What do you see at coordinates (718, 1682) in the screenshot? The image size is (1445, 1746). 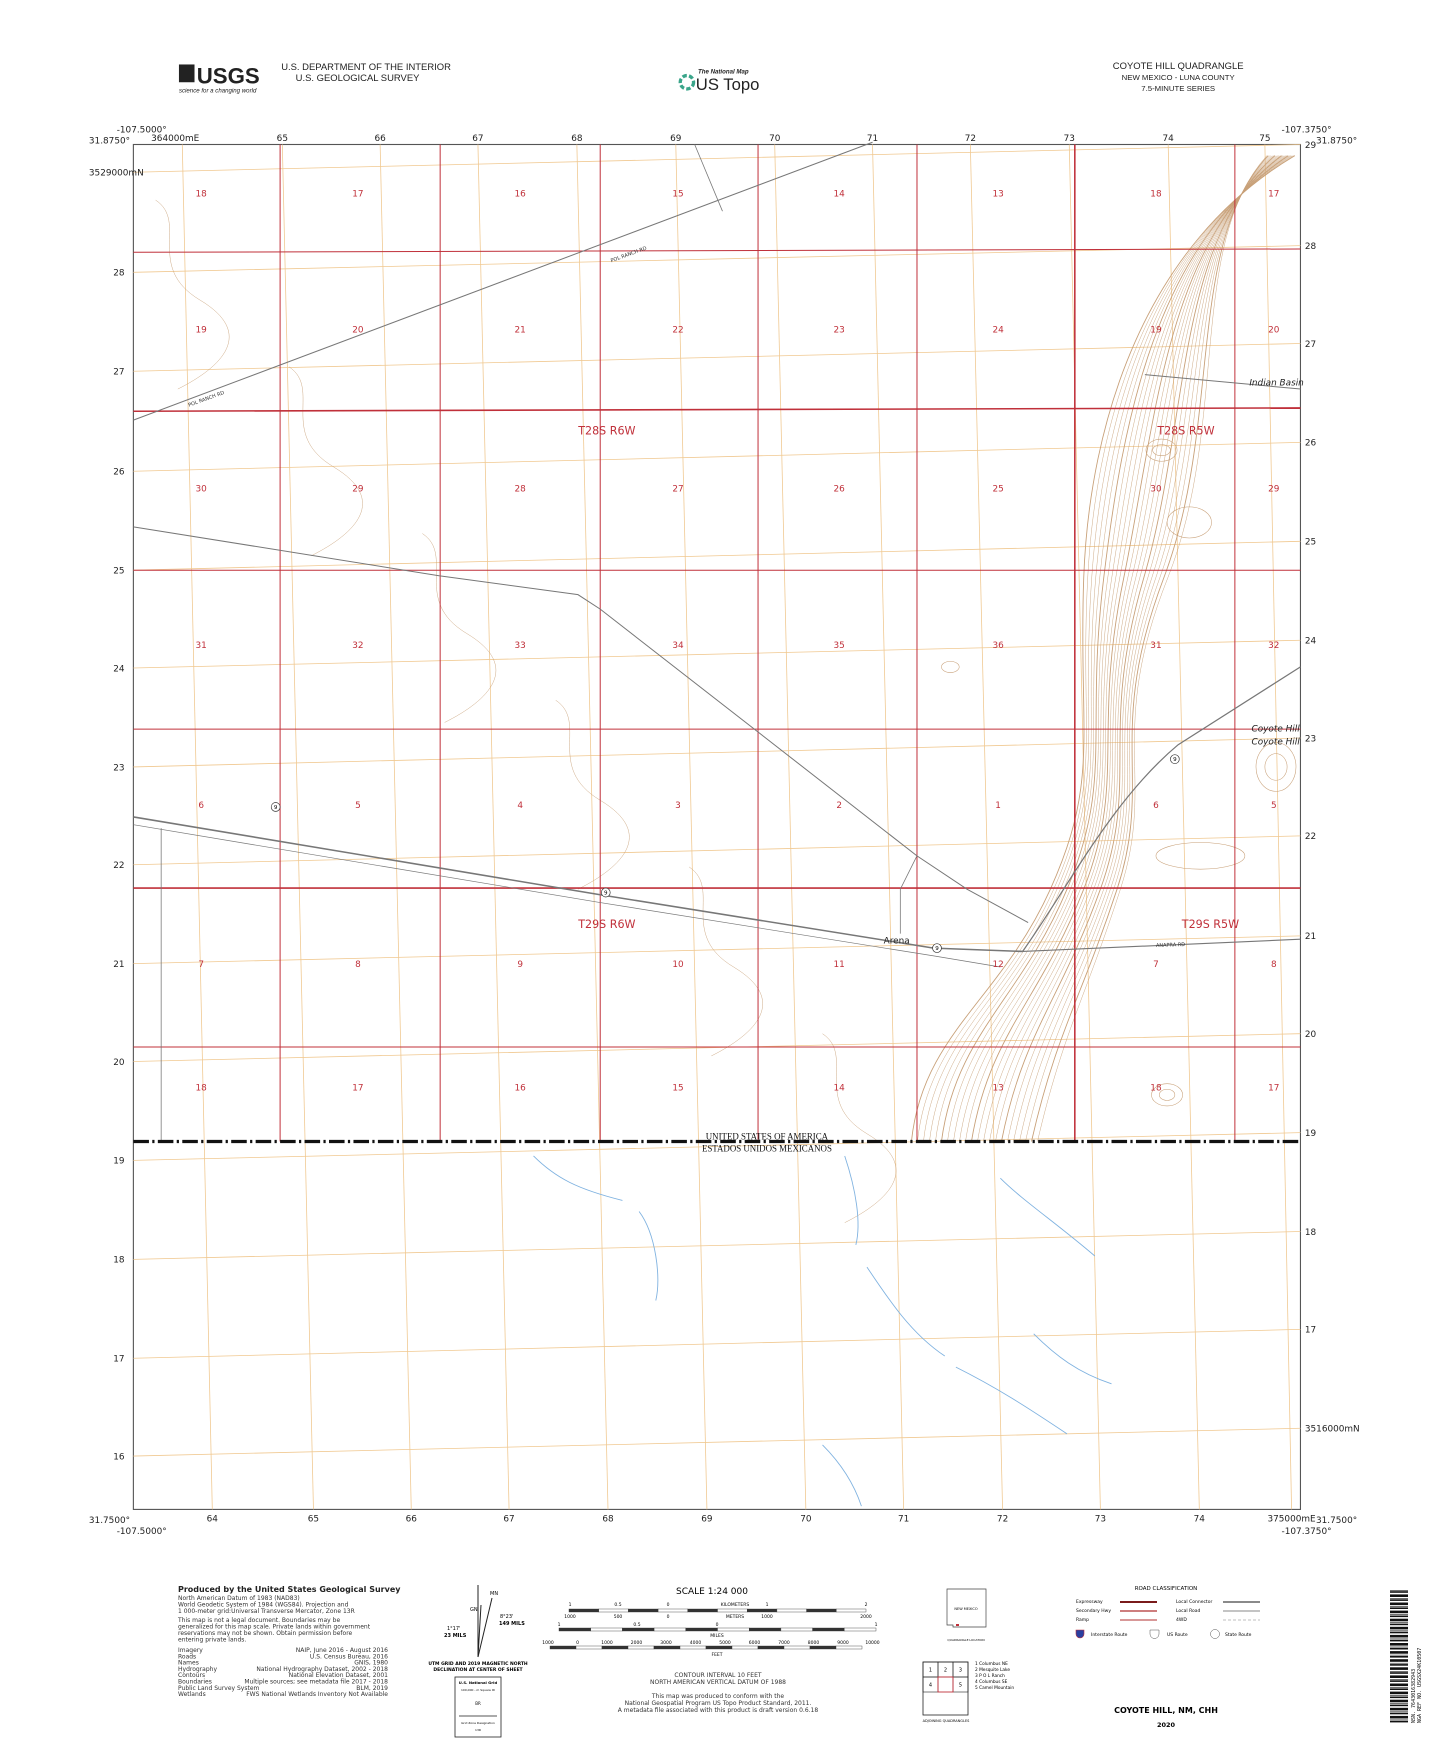 I see `vertical-datum: NORTH AMERICAN VERTICAL DATUM OF 1988` at bounding box center [718, 1682].